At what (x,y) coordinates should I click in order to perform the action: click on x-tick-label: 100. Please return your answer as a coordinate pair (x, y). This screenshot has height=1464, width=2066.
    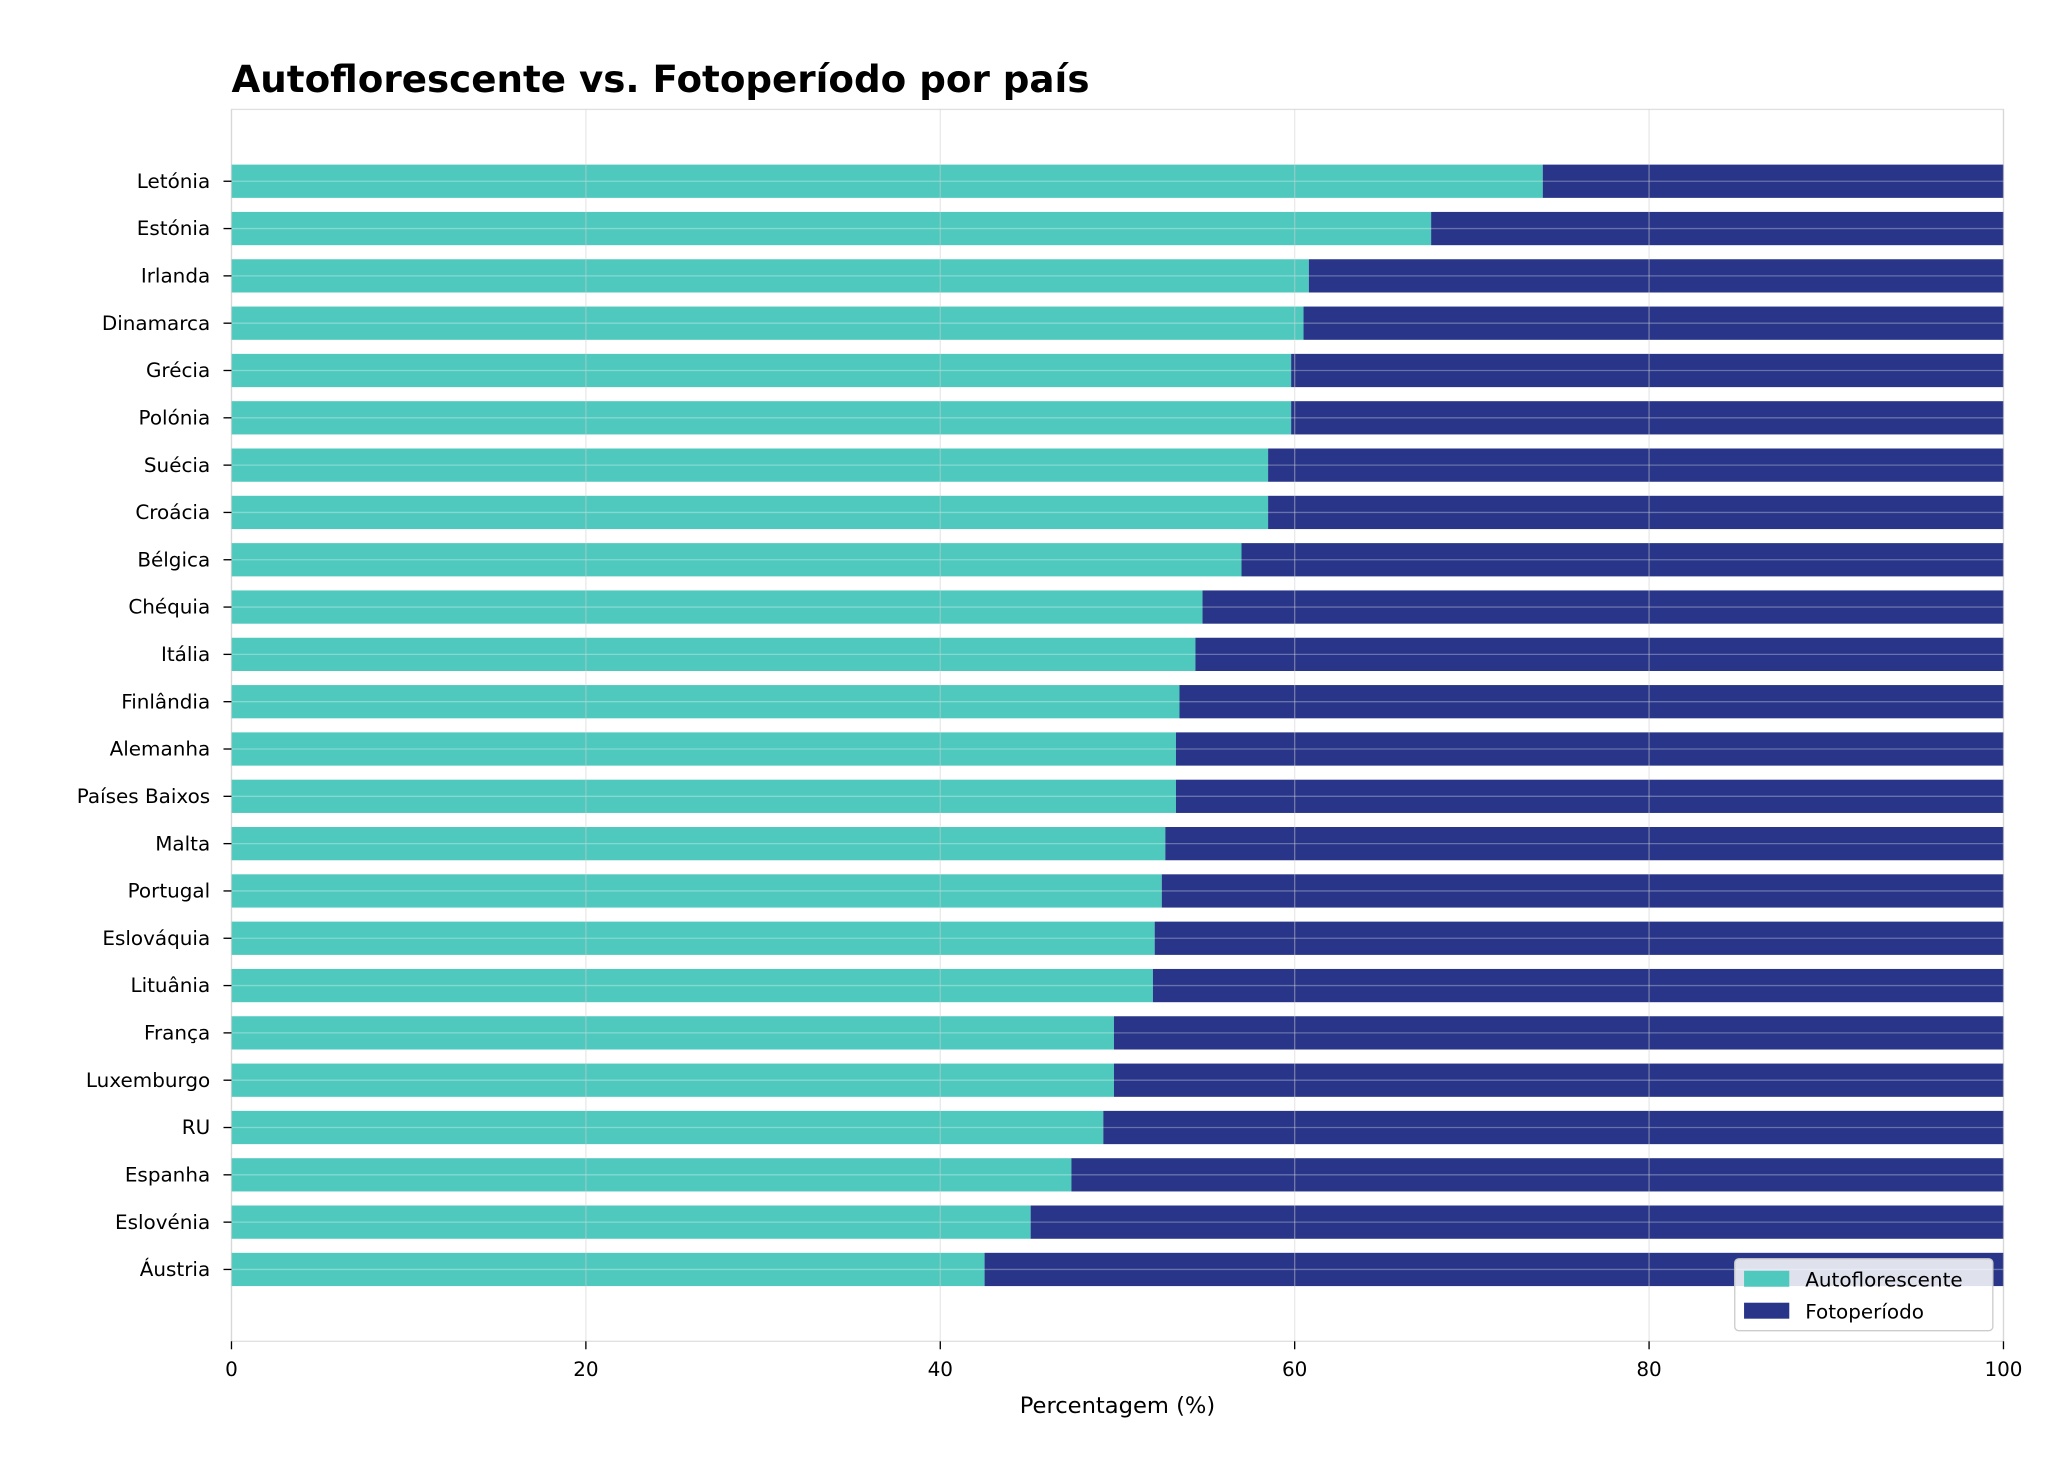
    Looking at the image, I should click on (2003, 1369).